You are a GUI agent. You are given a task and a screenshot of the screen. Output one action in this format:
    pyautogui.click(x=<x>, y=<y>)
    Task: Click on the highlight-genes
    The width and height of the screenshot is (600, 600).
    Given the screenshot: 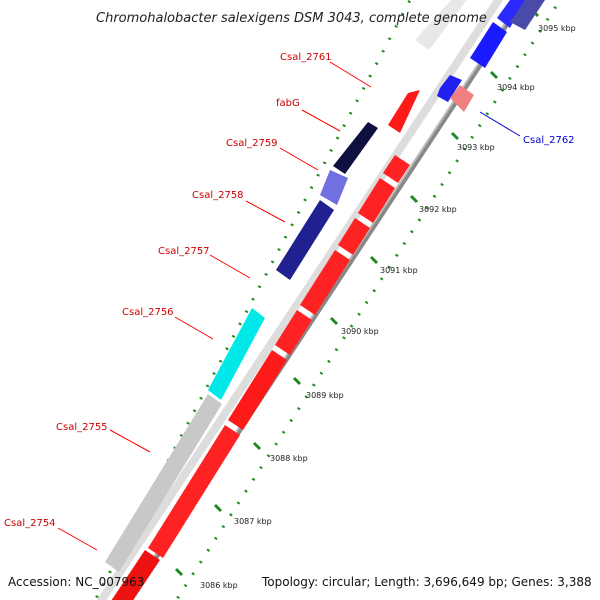 What is the action you would take?
    pyautogui.click(x=293, y=261)
    